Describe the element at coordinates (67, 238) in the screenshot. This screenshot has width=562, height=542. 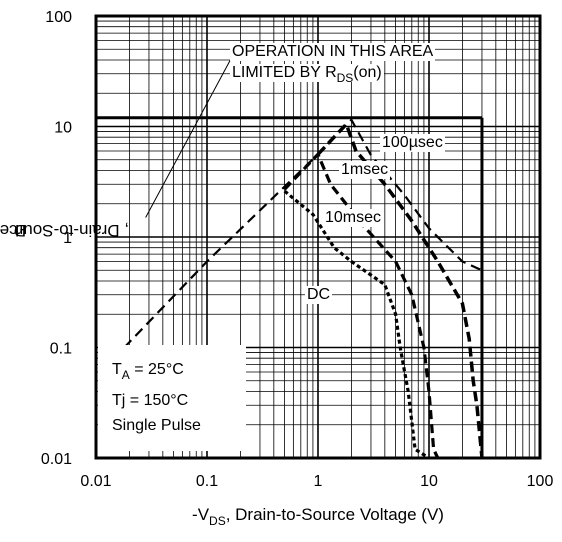
I see `y-tick-label: 1` at that location.